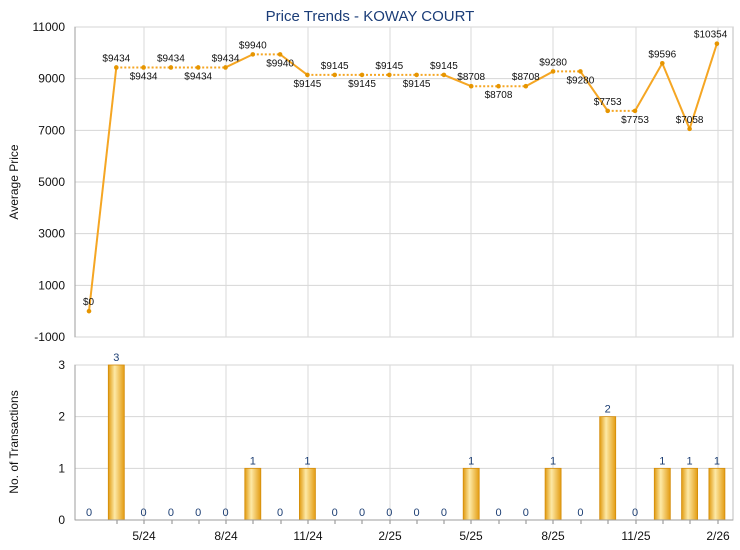 Image resolution: width=740 pixels, height=550 pixels. I want to click on x-tick-label: 8/25, so click(553, 536).